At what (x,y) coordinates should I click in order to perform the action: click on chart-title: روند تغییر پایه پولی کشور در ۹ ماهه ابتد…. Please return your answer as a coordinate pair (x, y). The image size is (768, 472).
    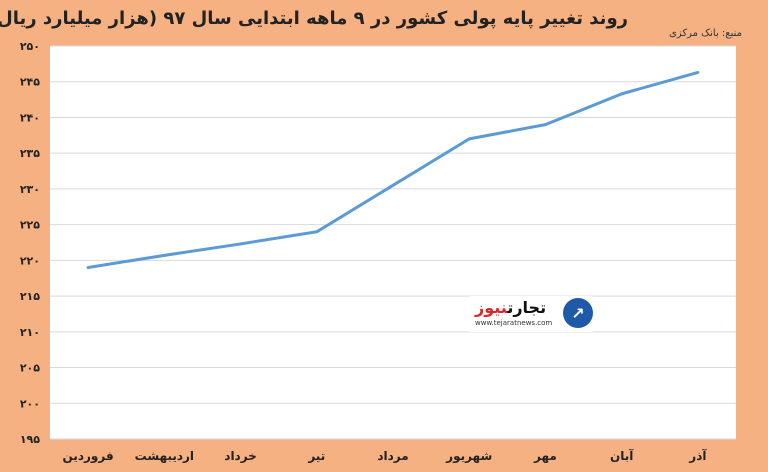
    Looking at the image, I should click on (314, 18).